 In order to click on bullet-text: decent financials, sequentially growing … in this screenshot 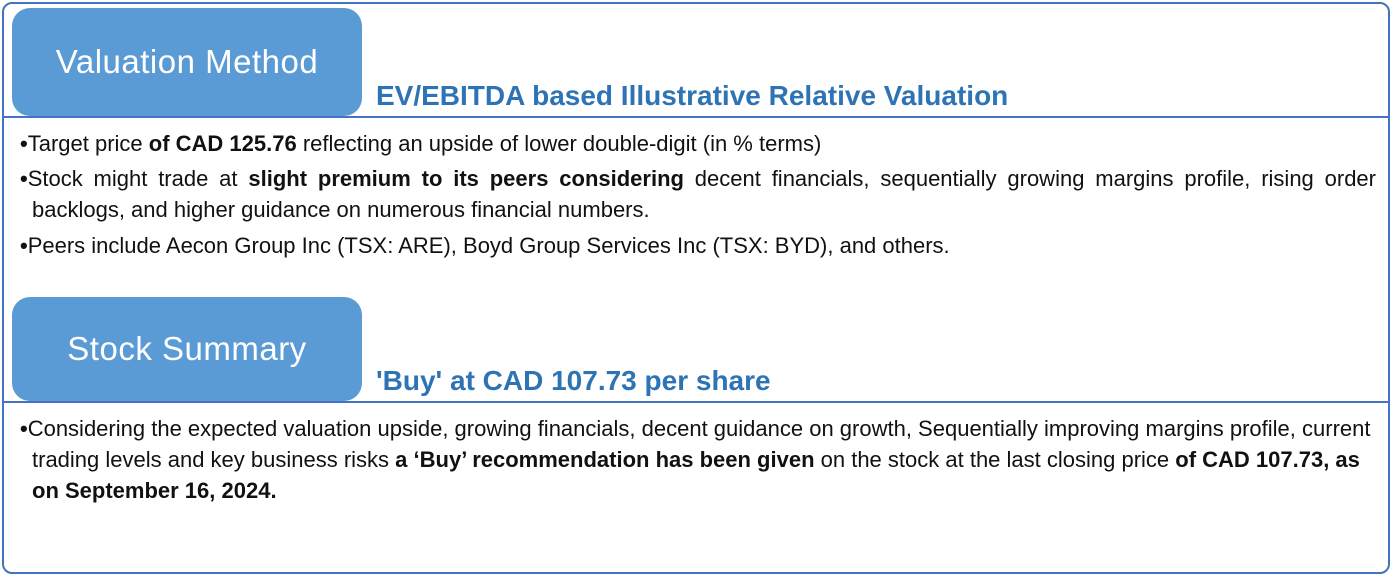, I will do `click(704, 194)`.